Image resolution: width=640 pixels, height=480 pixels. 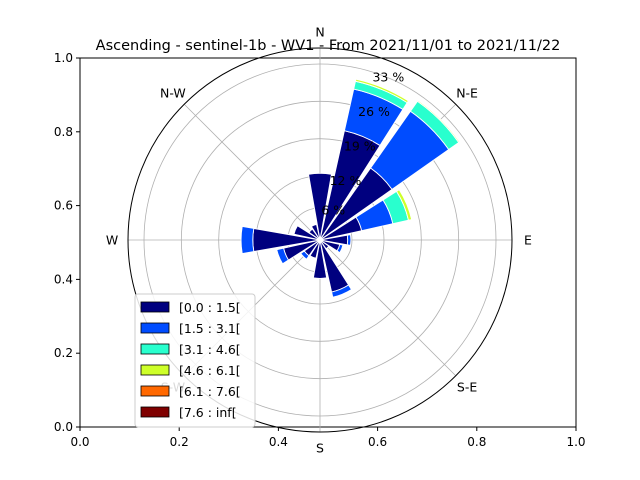 I want to click on direction-label-s-e: S-E, so click(x=467, y=387).